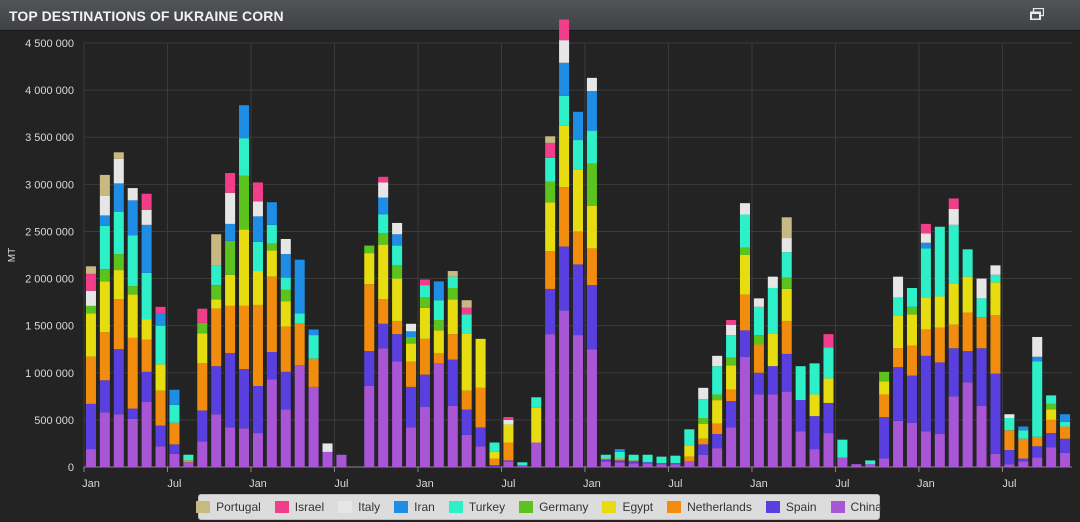 This screenshot has width=1080, height=522. What do you see at coordinates (174, 484) in the screenshot?
I see `x-tick-label: Jul` at bounding box center [174, 484].